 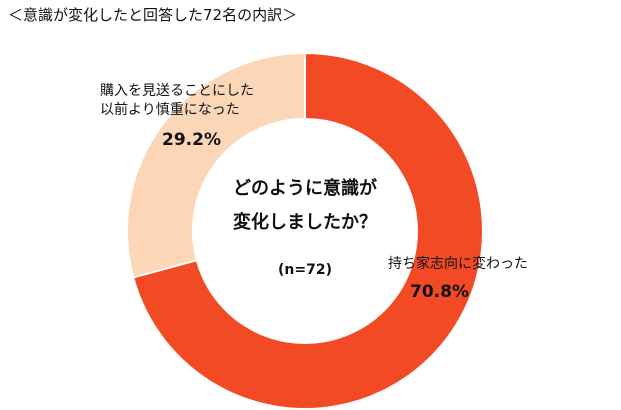 I want to click on slice-value-reconsider: 29.2%, so click(x=191, y=140).